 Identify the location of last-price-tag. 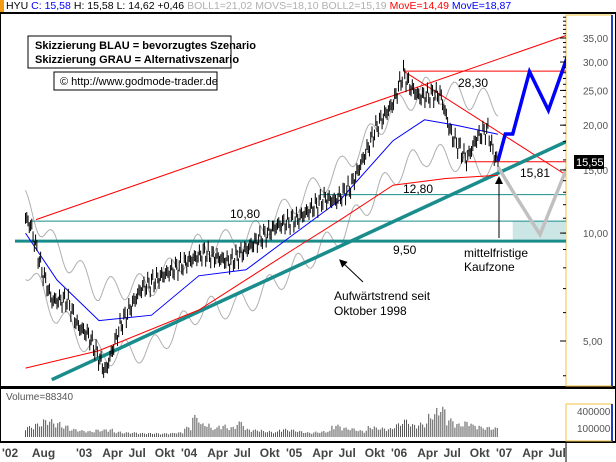
(589, 162).